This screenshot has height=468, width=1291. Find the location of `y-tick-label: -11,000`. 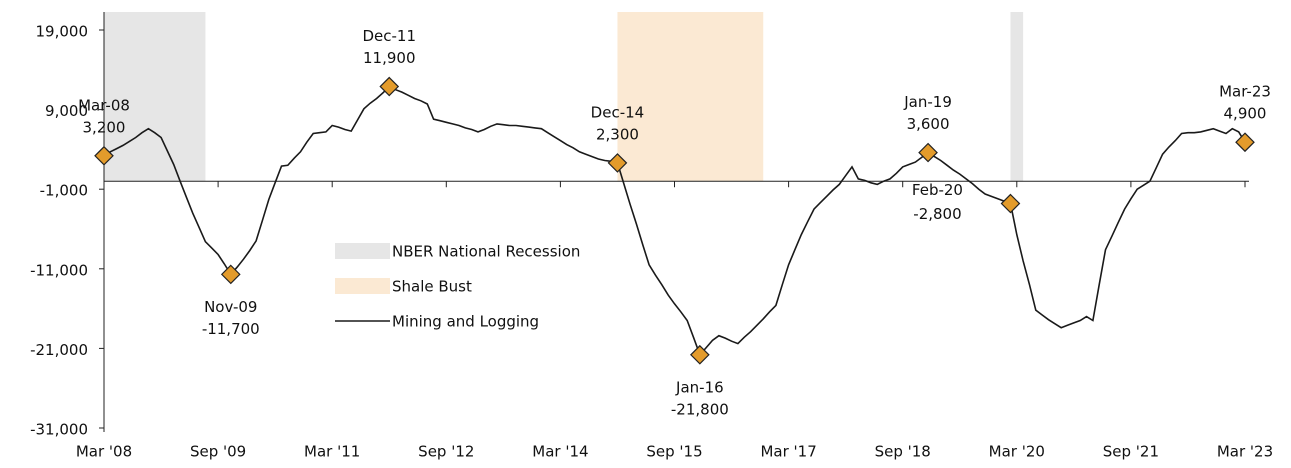

y-tick-label: -11,000 is located at coordinates (59, 270).